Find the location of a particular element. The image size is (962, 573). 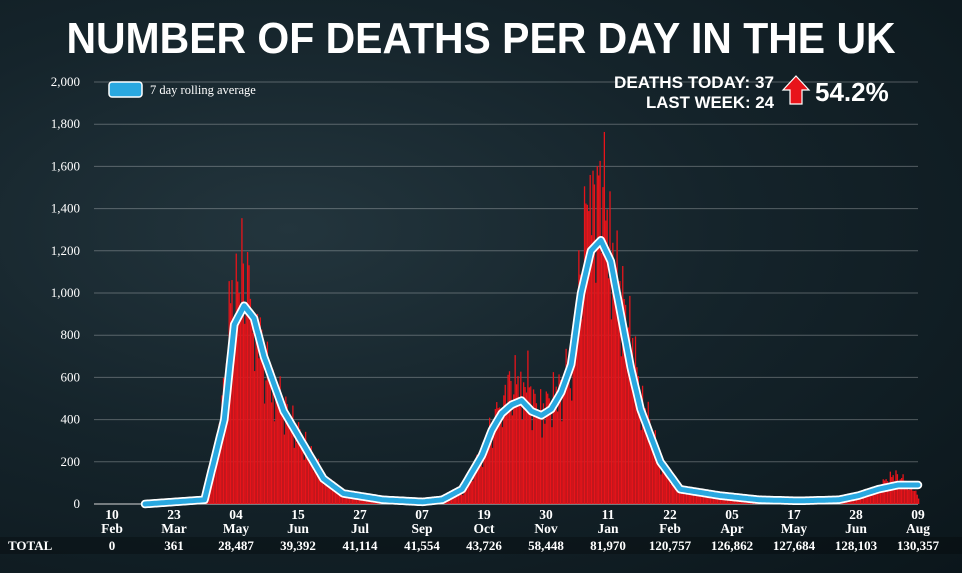

x-tick-month: Aug is located at coordinates (918, 528).